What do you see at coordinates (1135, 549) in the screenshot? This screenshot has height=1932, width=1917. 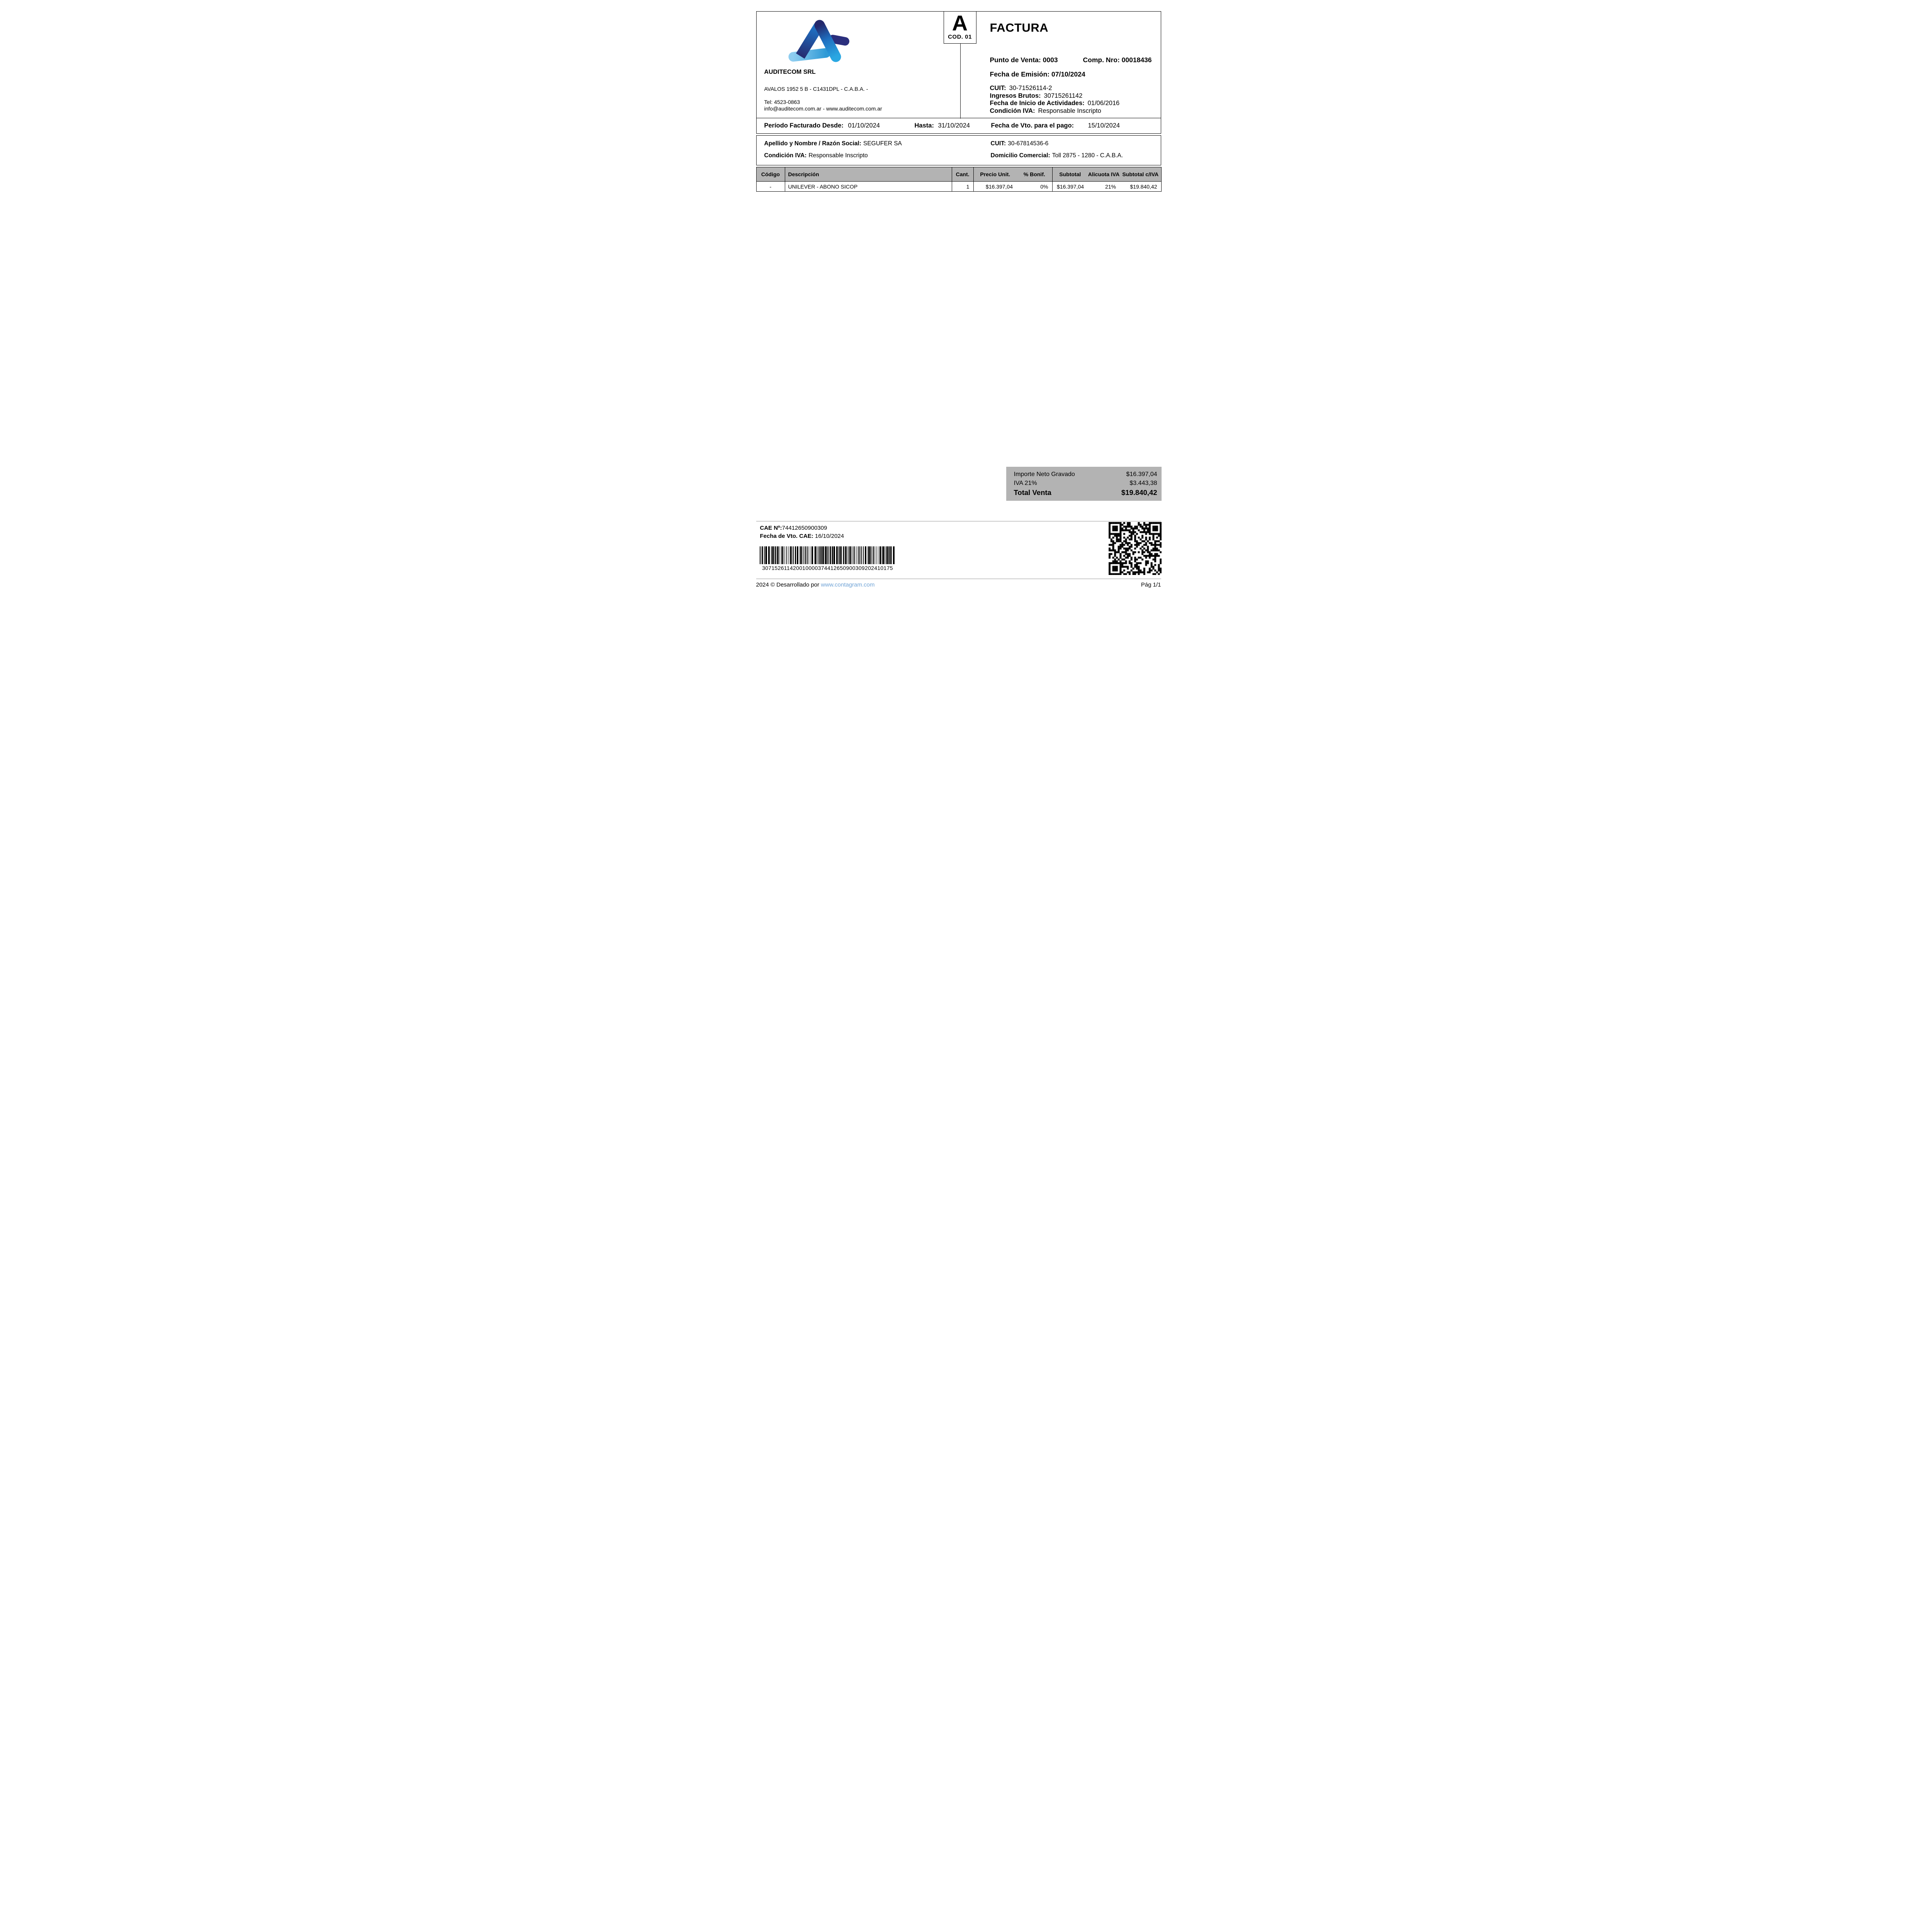 I see `qr-code` at bounding box center [1135, 549].